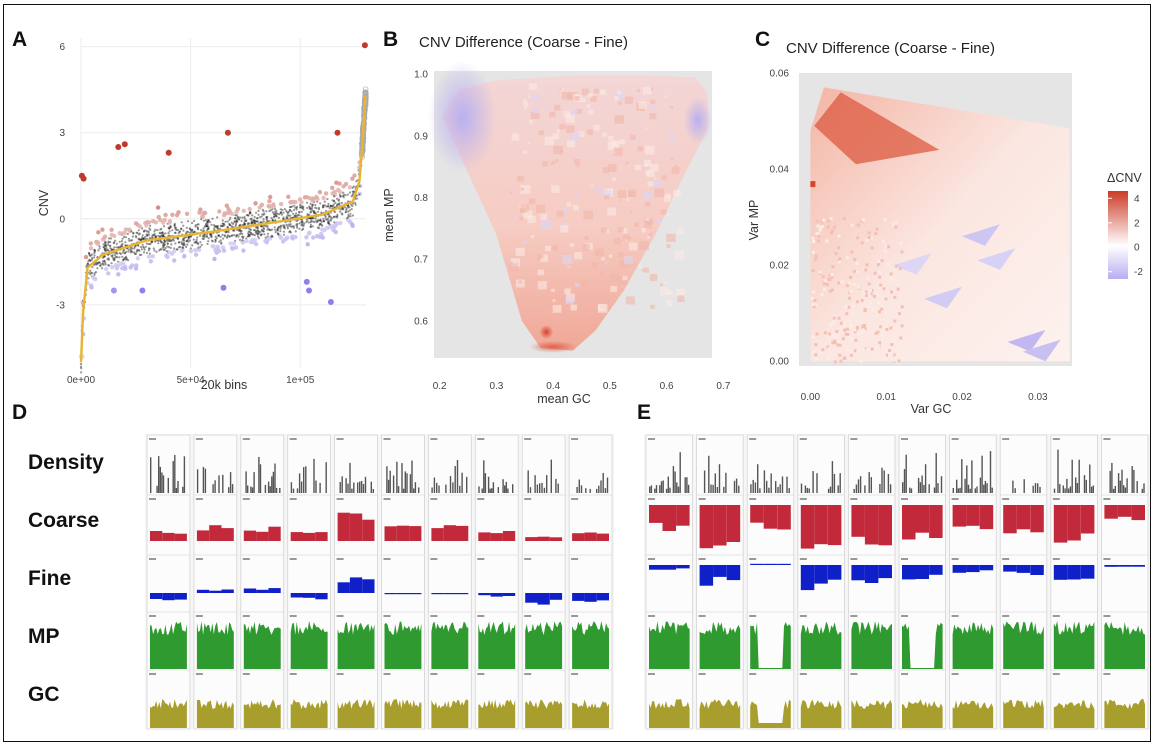 The image size is (1156, 746). I want to click on panel-c-legend-title: ΔCNV, so click(1124, 178).